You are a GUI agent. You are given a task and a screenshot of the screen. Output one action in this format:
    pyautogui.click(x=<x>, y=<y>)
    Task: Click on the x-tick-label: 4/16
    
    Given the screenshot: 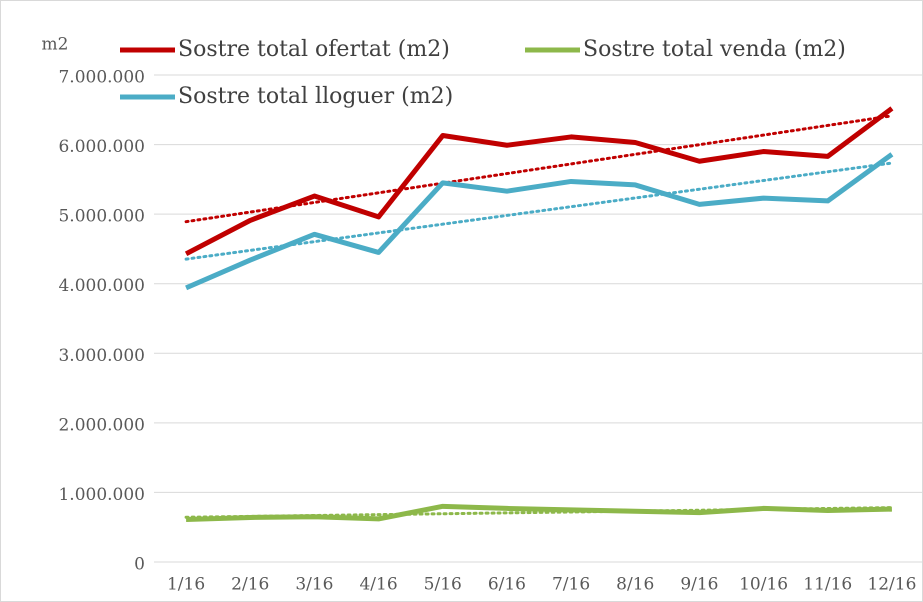 What is the action you would take?
    pyautogui.click(x=378, y=585)
    